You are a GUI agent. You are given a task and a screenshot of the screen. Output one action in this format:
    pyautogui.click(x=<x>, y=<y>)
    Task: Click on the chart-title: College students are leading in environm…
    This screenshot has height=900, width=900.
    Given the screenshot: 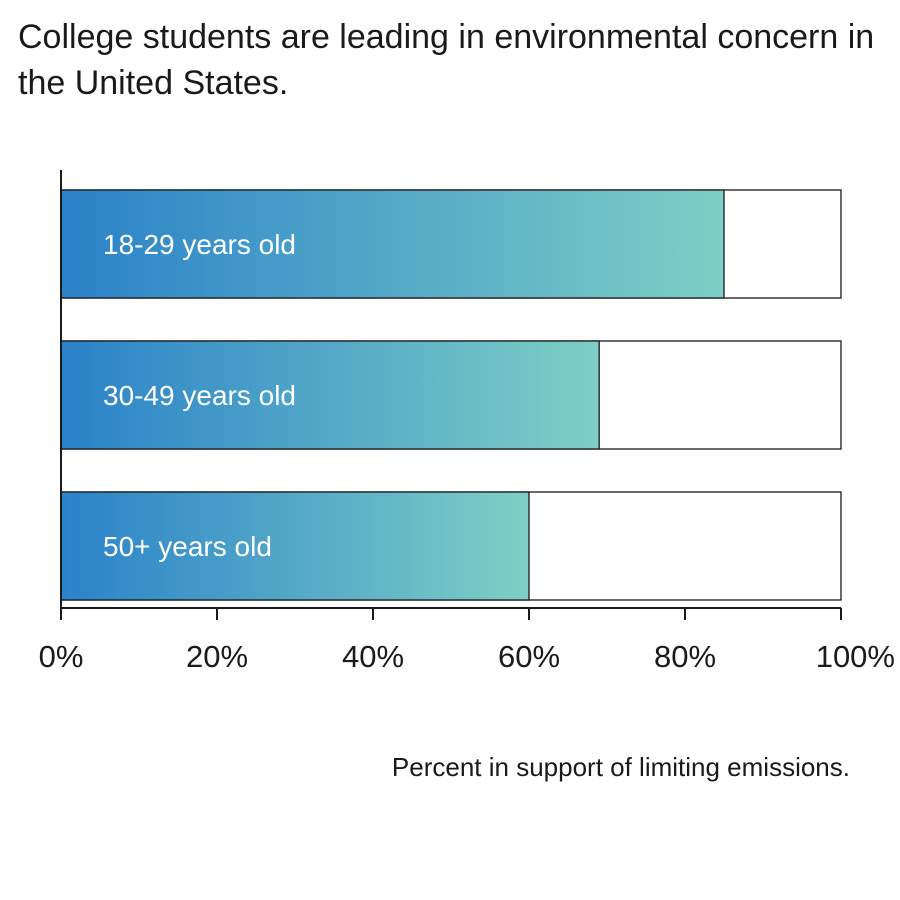 What is the action you would take?
    pyautogui.click(x=446, y=60)
    